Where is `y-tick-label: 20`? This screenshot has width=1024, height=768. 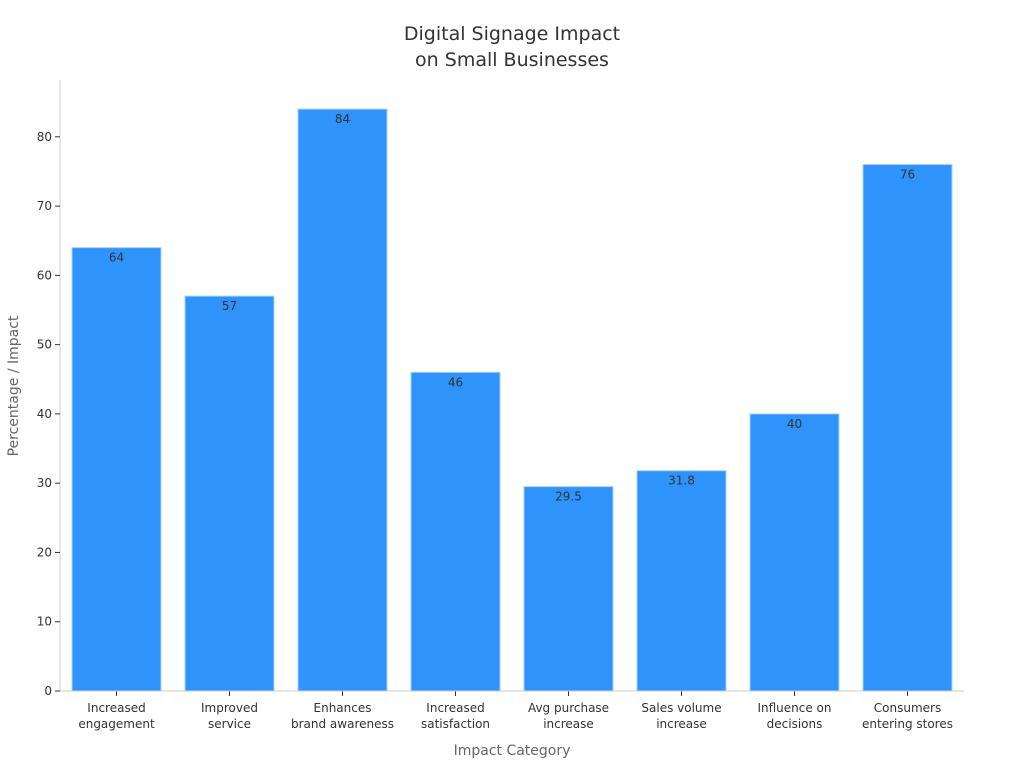 y-tick-label: 20 is located at coordinates (44, 552).